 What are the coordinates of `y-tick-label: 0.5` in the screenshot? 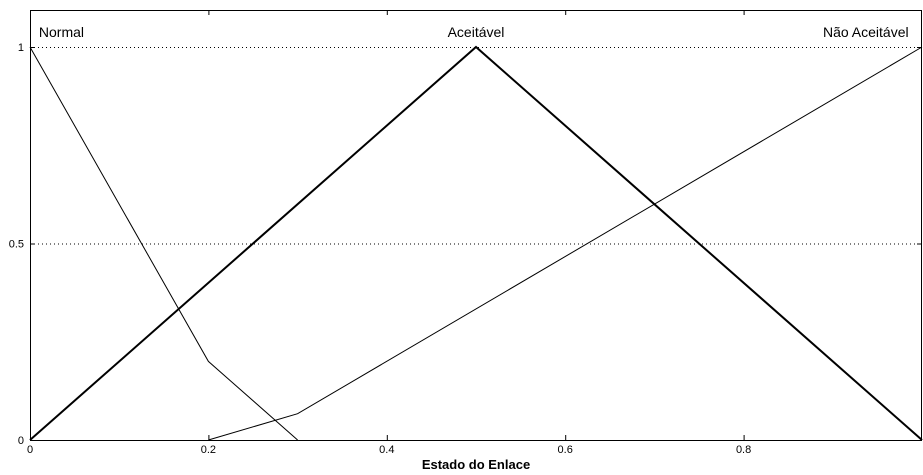 It's located at (16, 245).